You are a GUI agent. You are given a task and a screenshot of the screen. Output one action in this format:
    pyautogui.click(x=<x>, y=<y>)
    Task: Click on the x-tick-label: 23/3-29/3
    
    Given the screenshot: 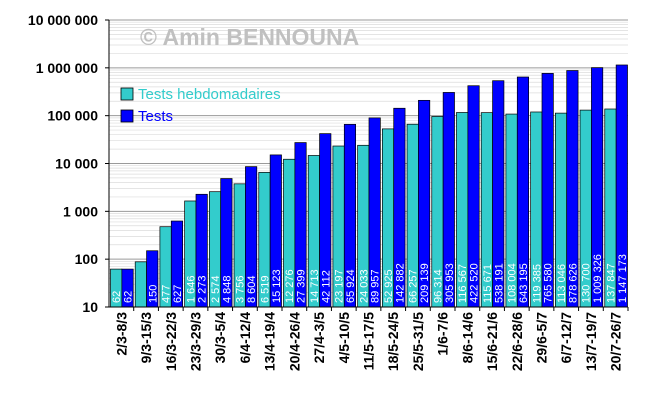 What is the action you would take?
    pyautogui.click(x=196, y=341)
    